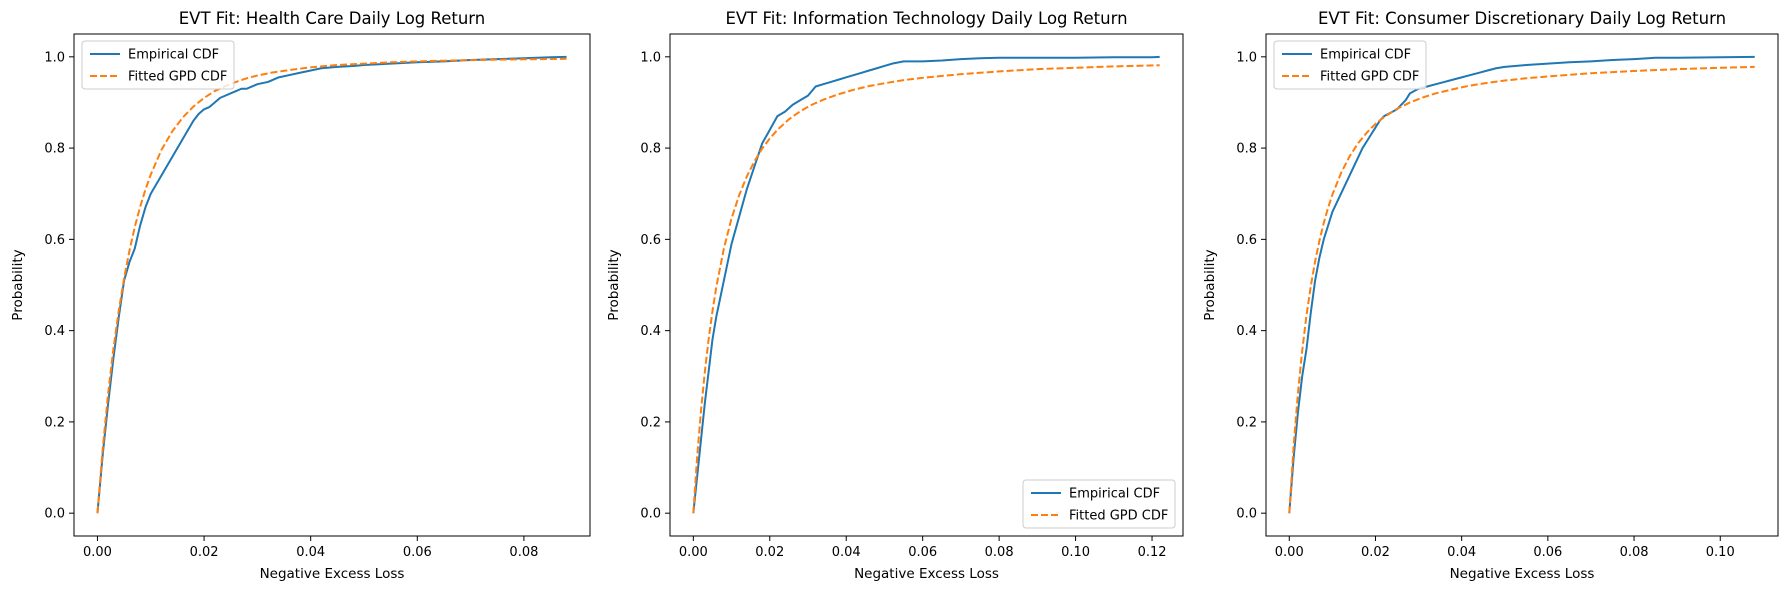  Describe the element at coordinates (332, 18) in the screenshot. I see `chart-title: EVT Fit: Health Care Daily Log Return` at that location.